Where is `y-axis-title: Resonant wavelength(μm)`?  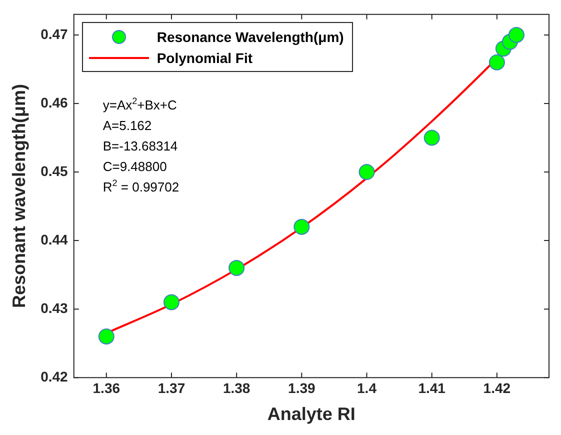 y-axis-title: Resonant wavelength(μm) is located at coordinates (18, 196).